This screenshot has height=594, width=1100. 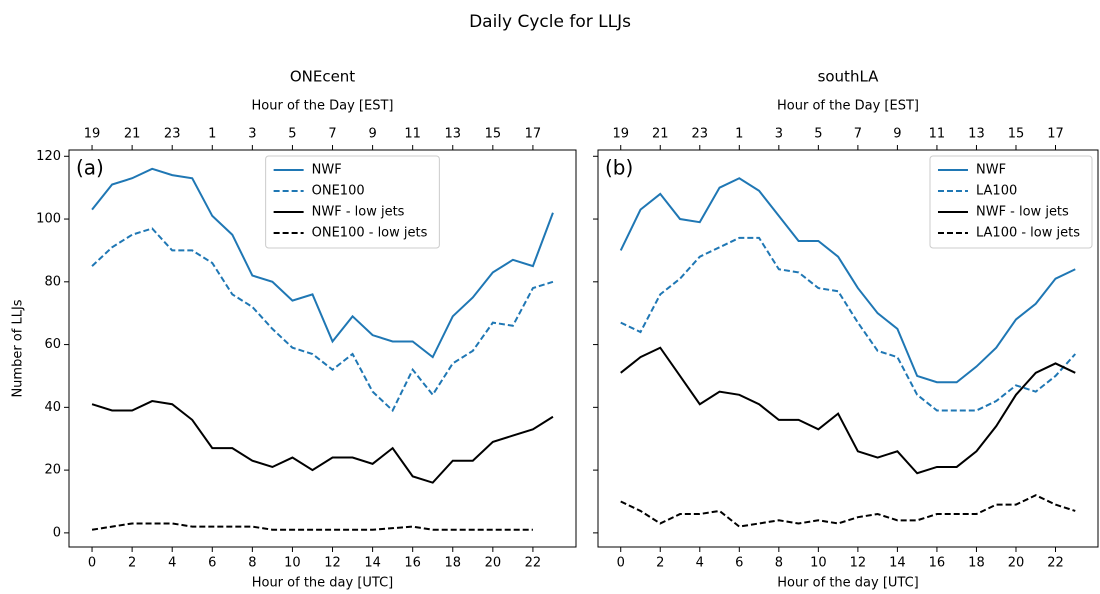 What do you see at coordinates (52, 344) in the screenshot?
I see `y-tick-label: 60` at bounding box center [52, 344].